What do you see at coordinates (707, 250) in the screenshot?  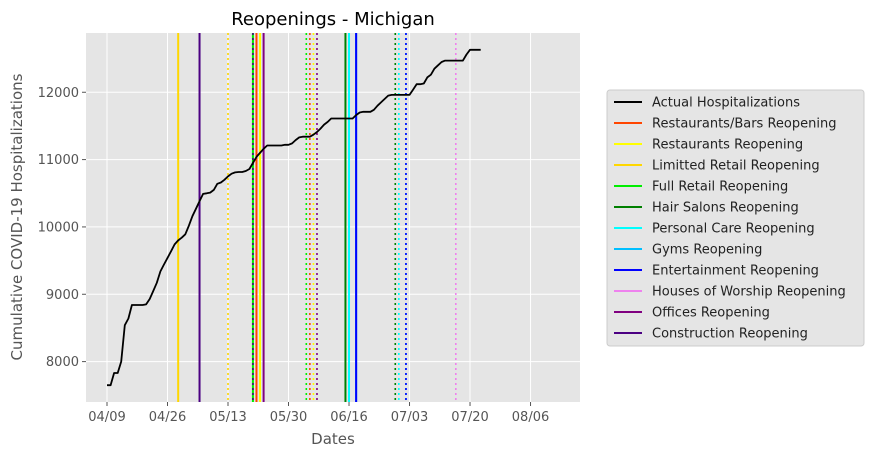 I see `legend-entry: Gyms Reopening` at bounding box center [707, 250].